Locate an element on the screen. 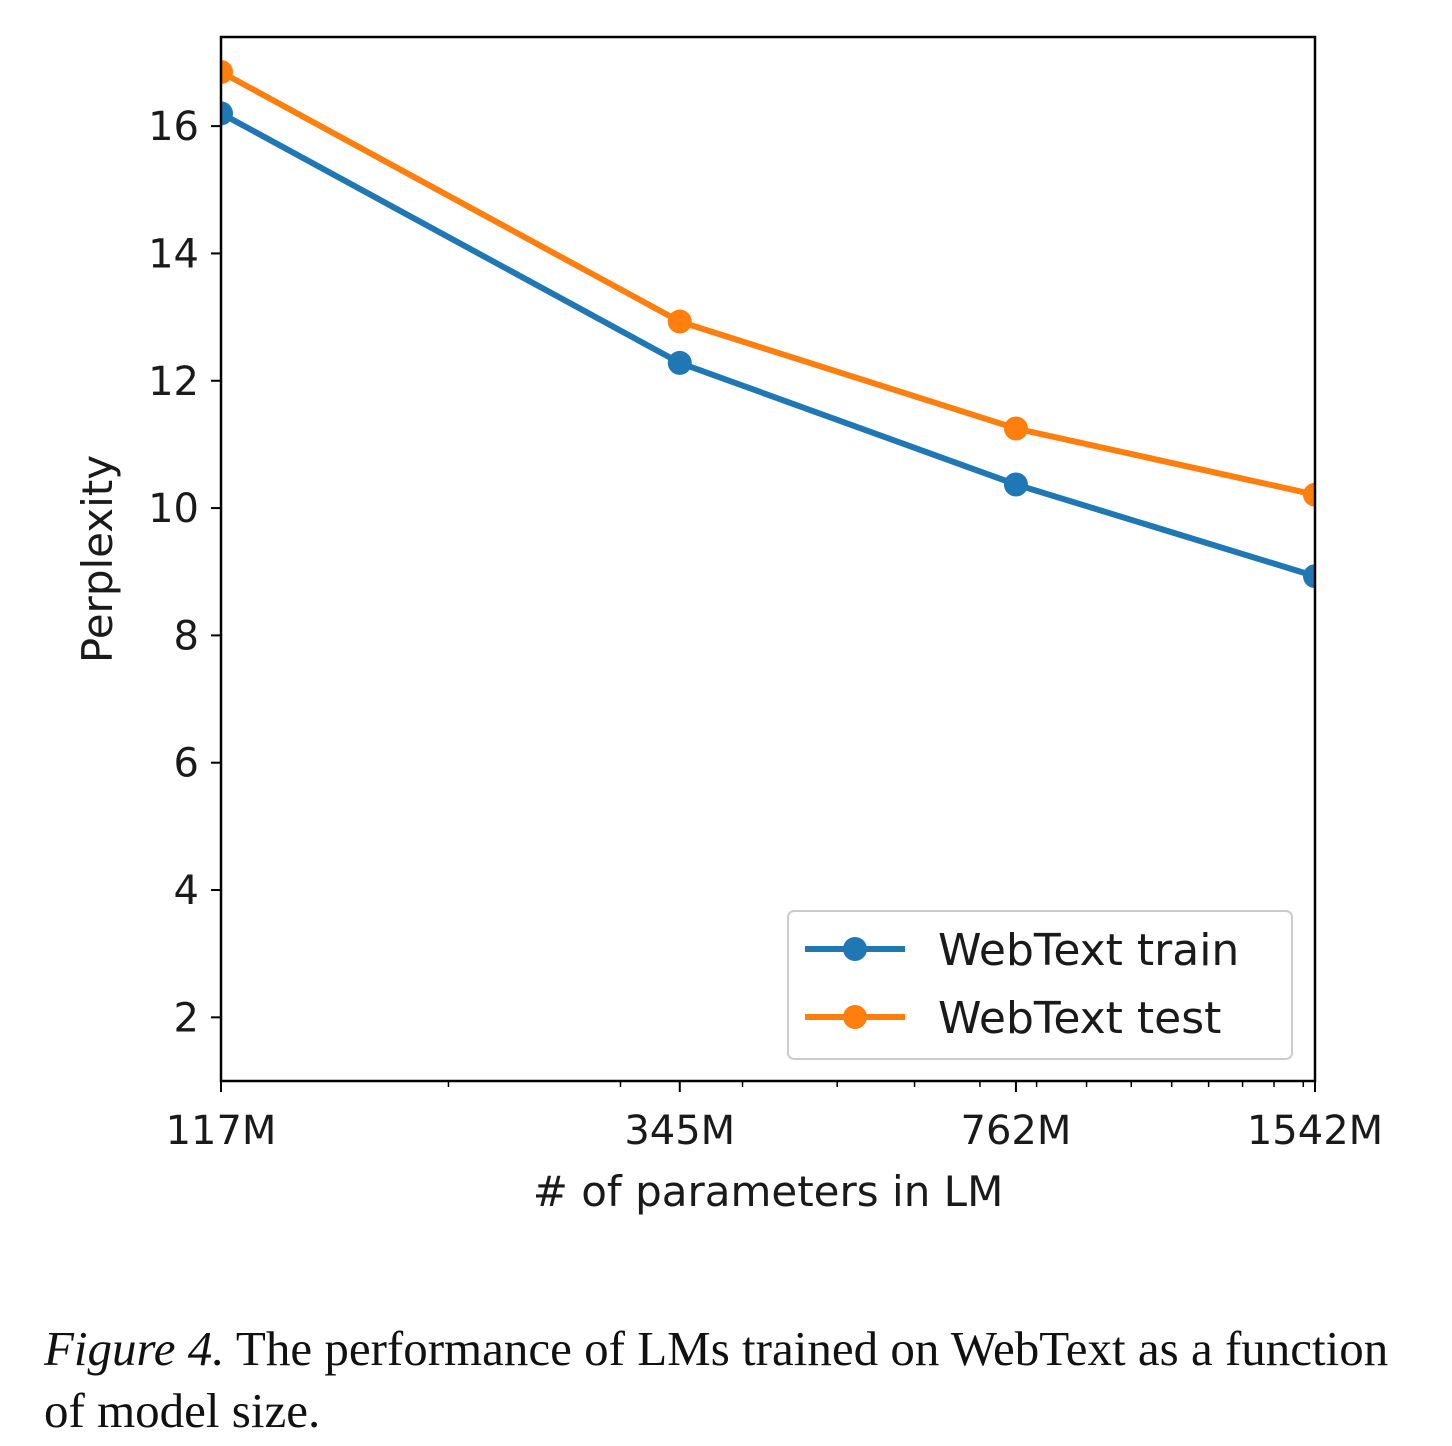  legend-box is located at coordinates (1040, 985).